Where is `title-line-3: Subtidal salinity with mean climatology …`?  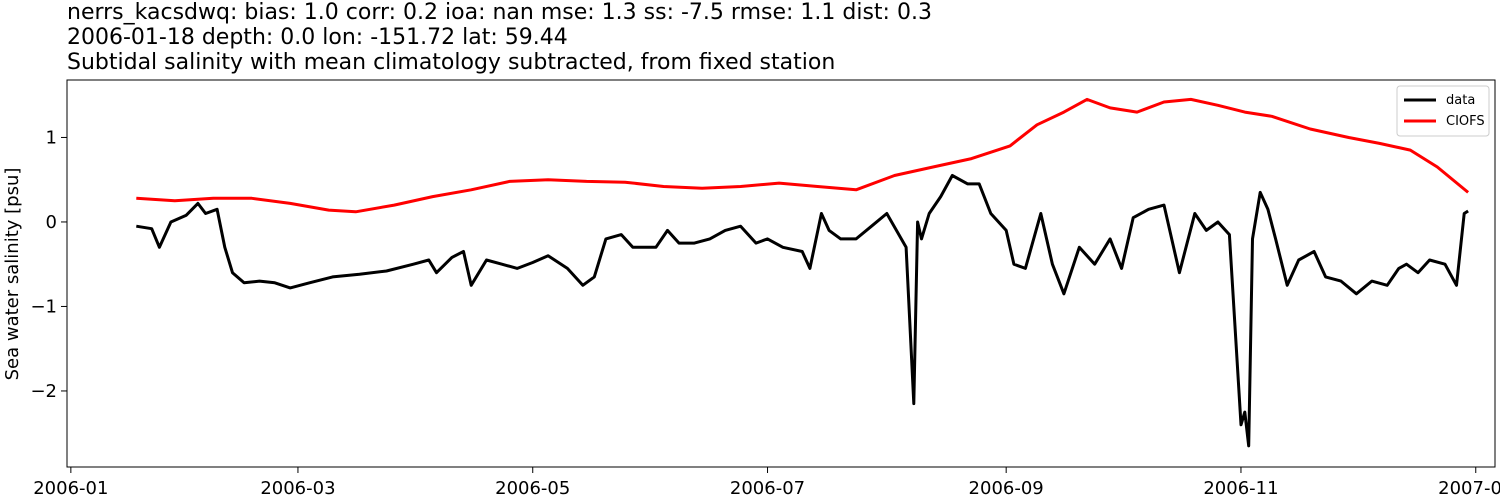 title-line-3: Subtidal salinity with mean climatology … is located at coordinates (451, 62).